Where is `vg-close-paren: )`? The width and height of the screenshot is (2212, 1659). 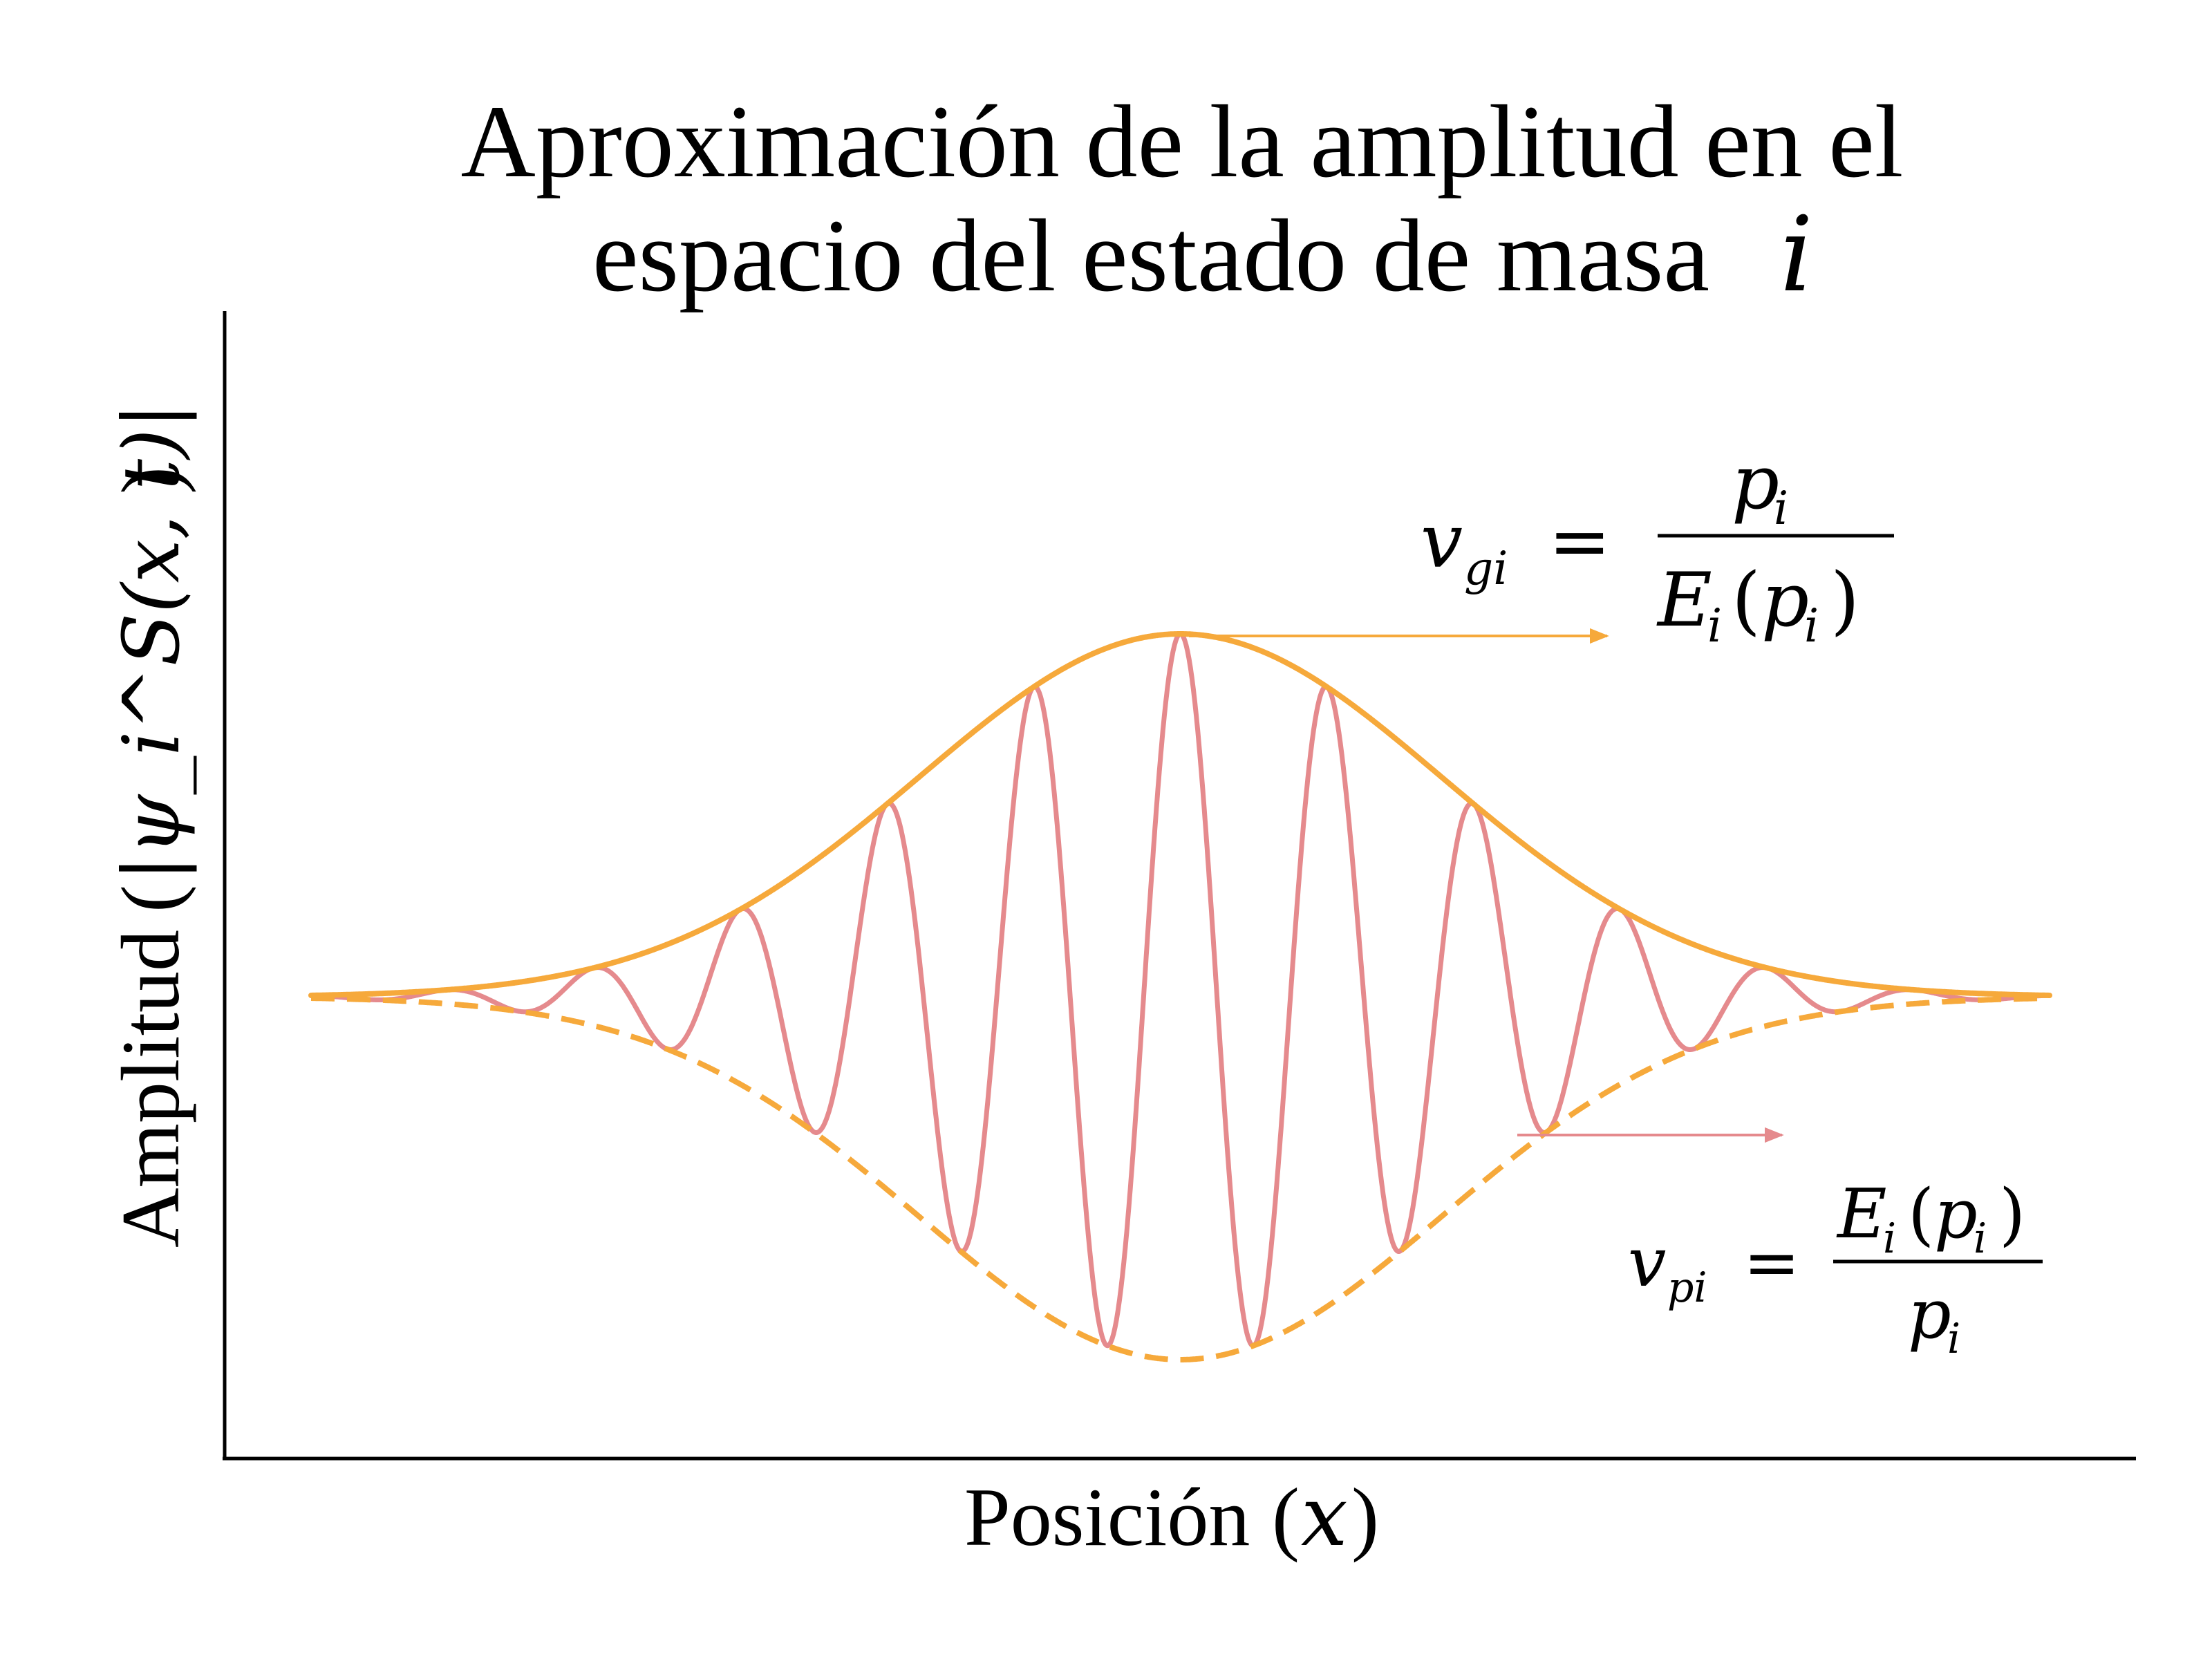 vg-close-paren: ) is located at coordinates (1844, 600).